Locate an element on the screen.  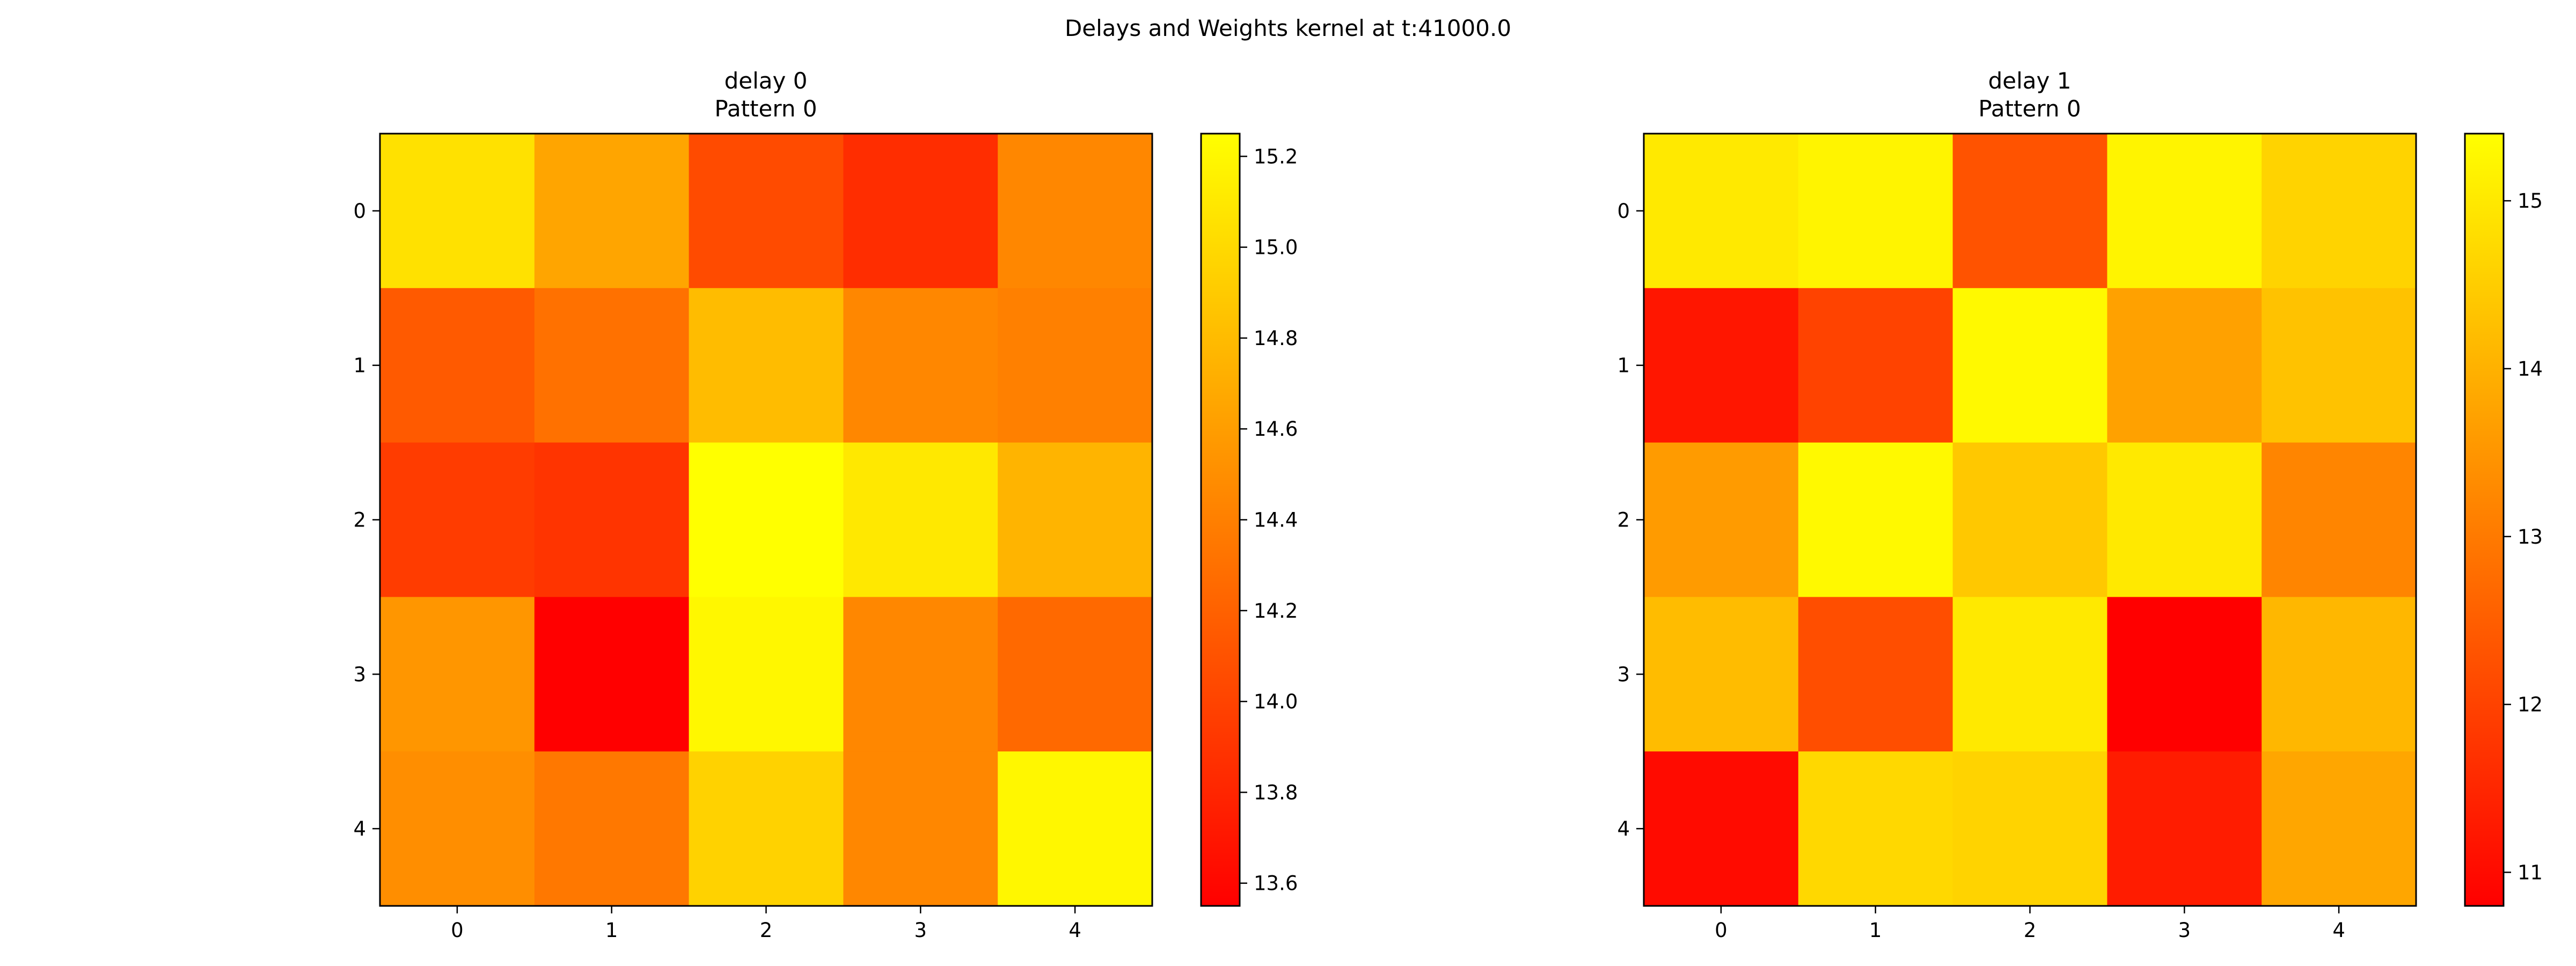
colorbar-tick-label: 14.2 is located at coordinates (1276, 611).